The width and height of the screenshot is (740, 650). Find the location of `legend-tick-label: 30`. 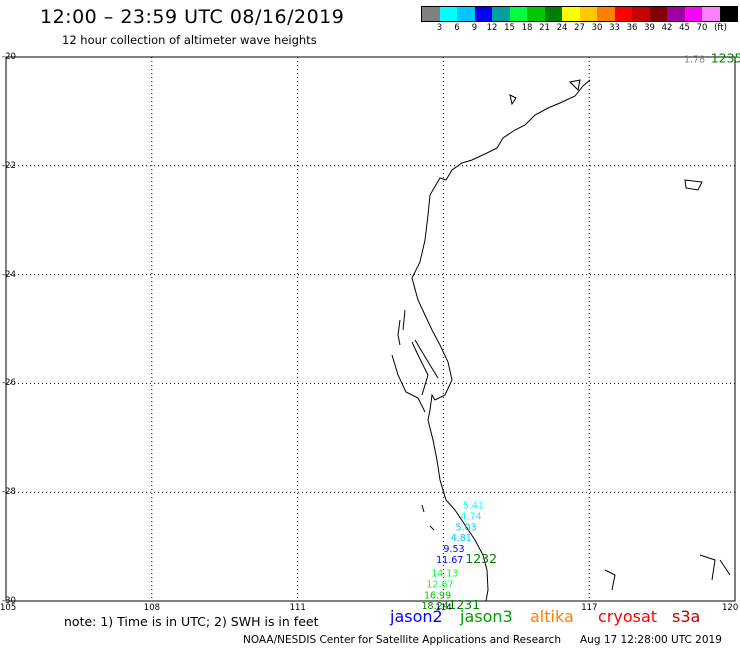

legend-tick-label: 30 is located at coordinates (597, 28).